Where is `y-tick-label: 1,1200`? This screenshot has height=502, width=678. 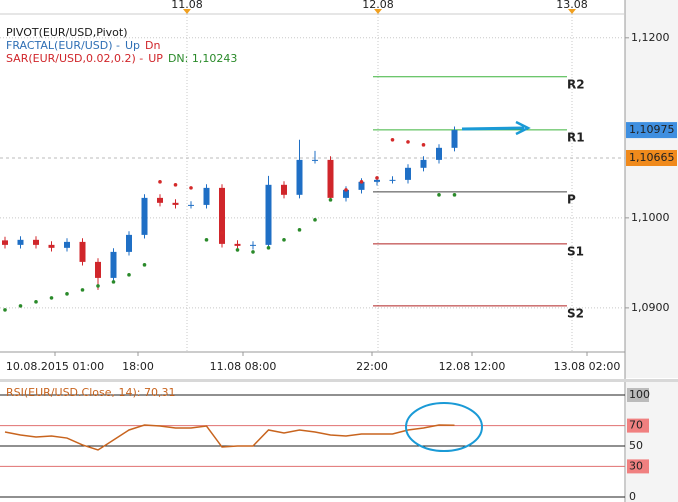 y-tick-label: 1,1200 is located at coordinates (650, 37).